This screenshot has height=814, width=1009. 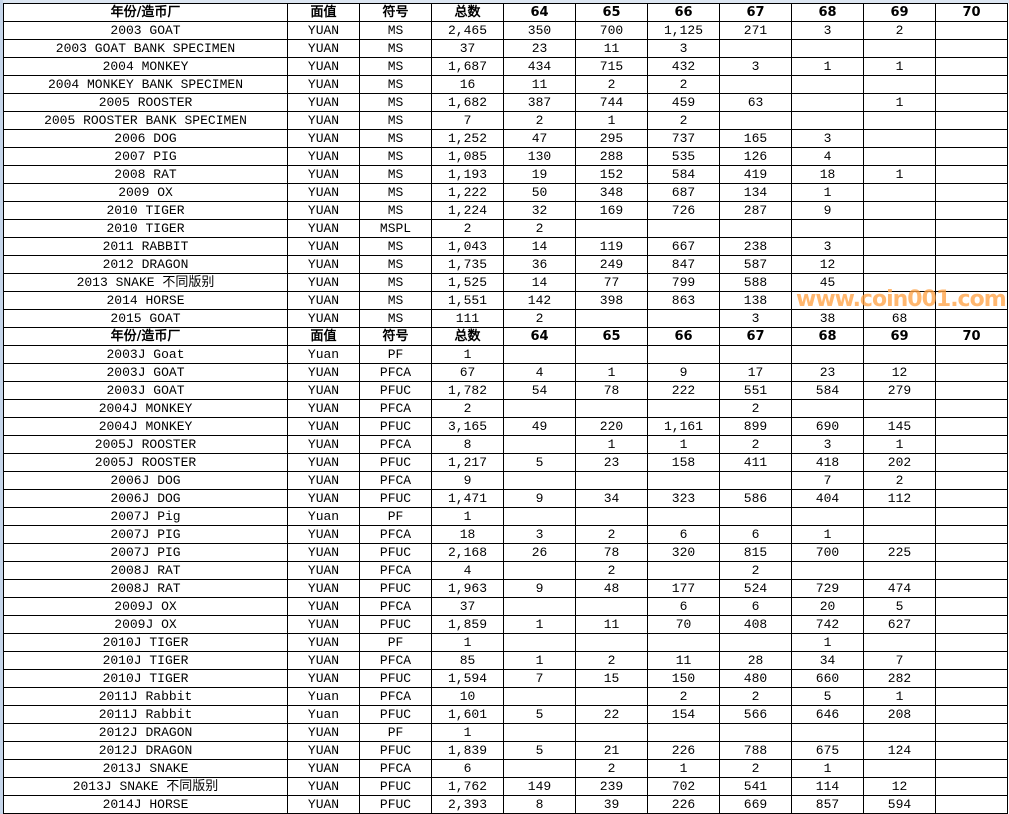 I want to click on cell-g69: 2, so click(x=899, y=480).